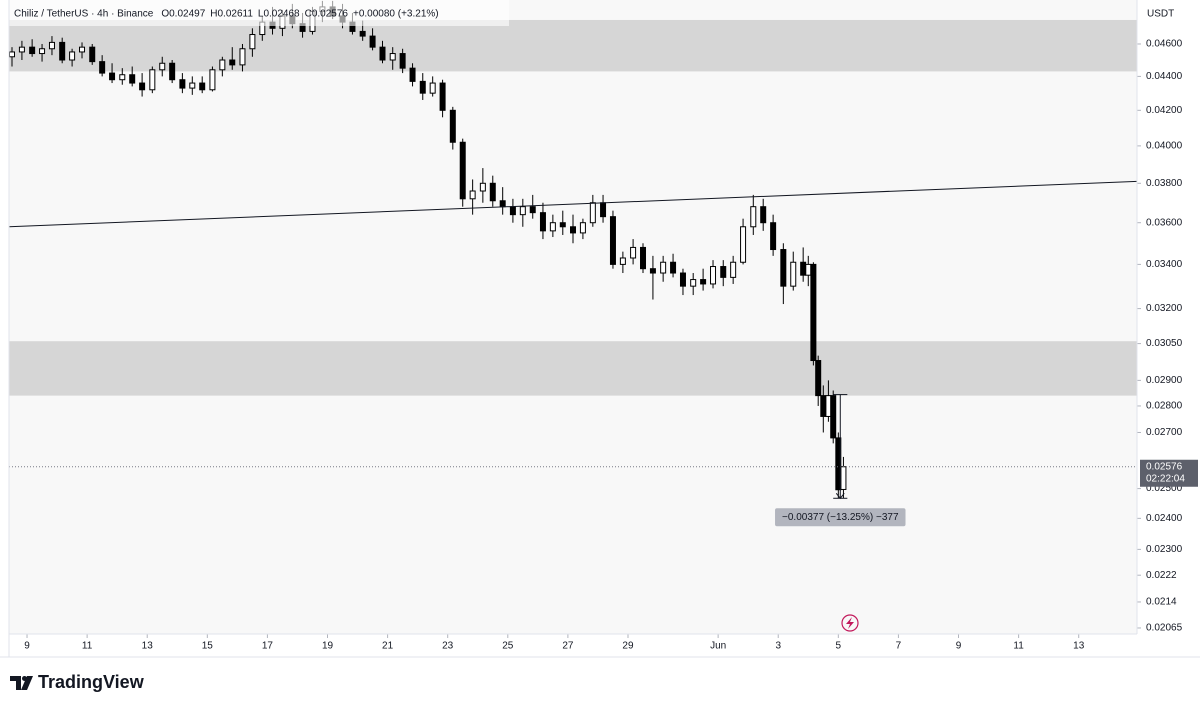  I want to click on x-tick-label: 19, so click(328, 646).